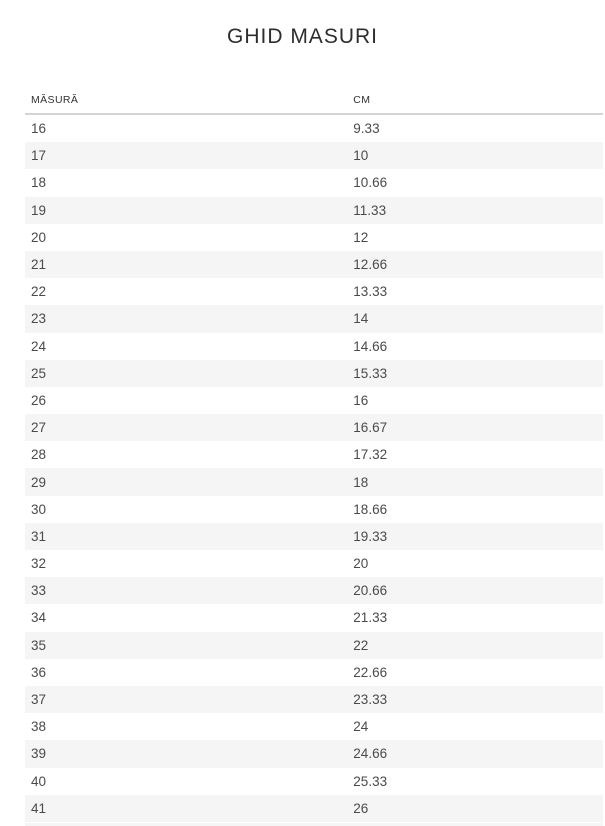 The width and height of the screenshot is (605, 826). What do you see at coordinates (39, 618) in the screenshot?
I see `size-cell: 34` at bounding box center [39, 618].